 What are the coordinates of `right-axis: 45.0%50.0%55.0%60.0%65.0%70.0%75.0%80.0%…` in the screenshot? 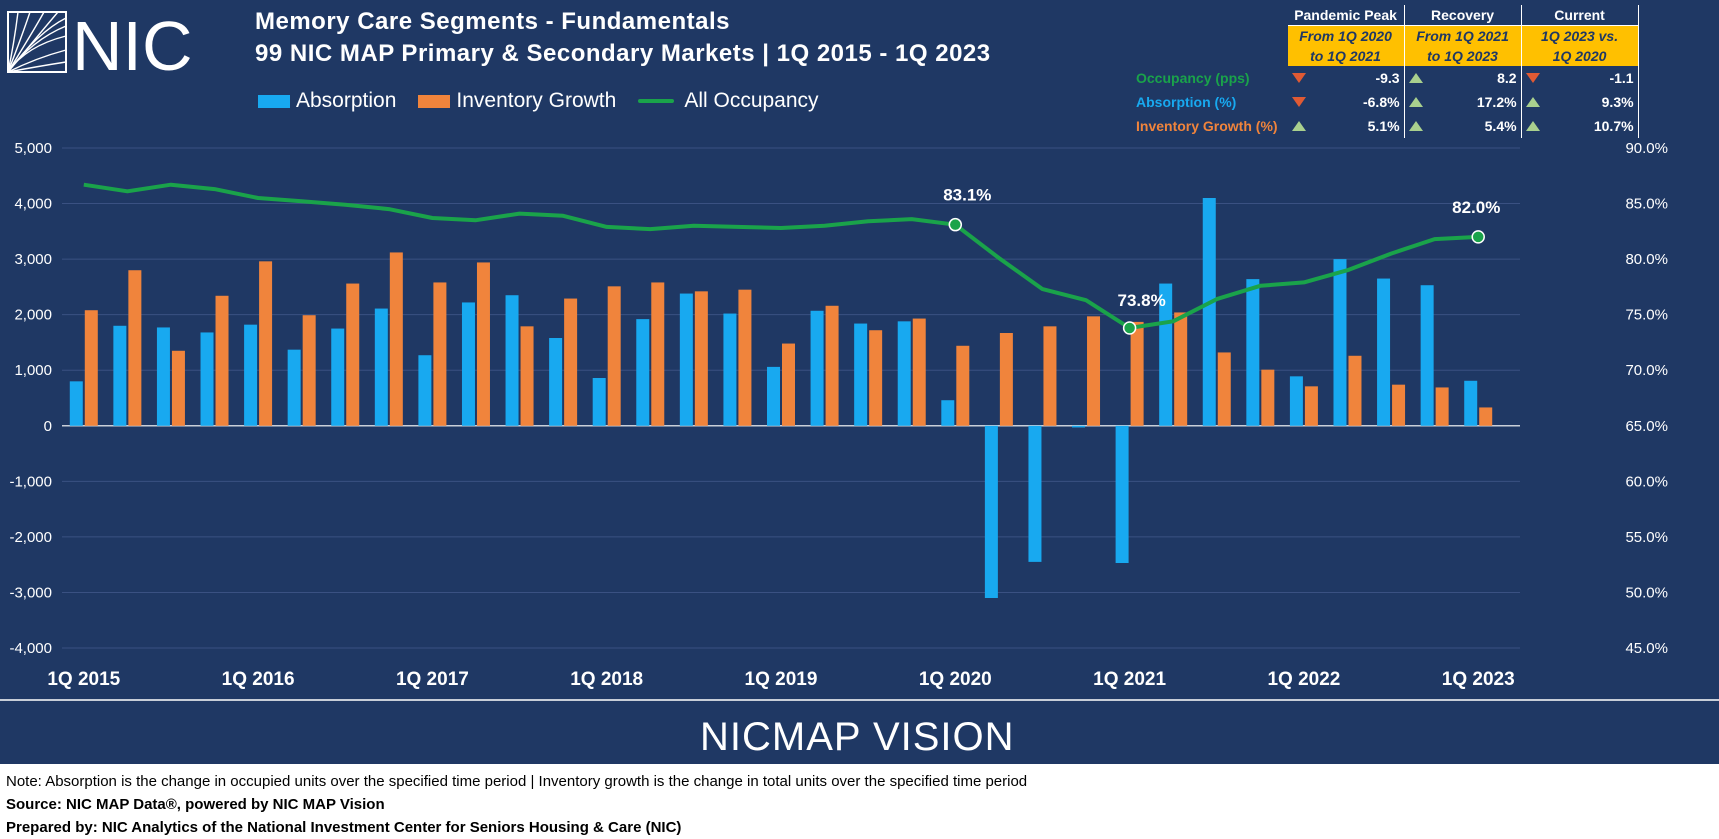 It's located at (1646, 398).